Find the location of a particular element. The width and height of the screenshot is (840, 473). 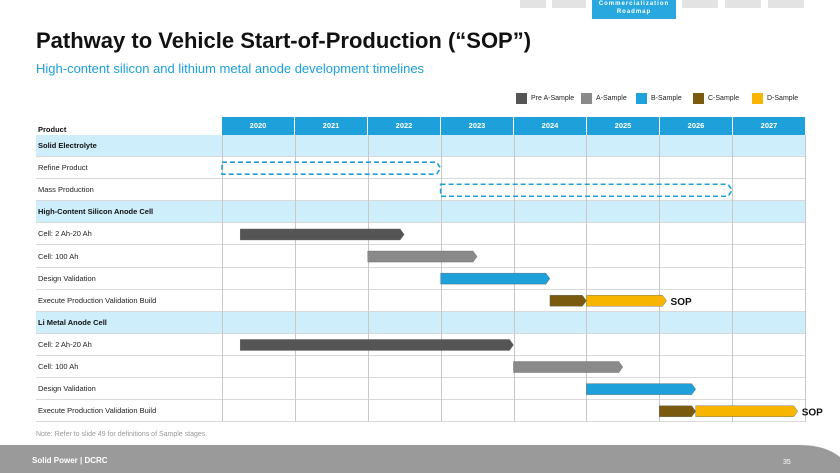

legend-label: D-Sample is located at coordinates (783, 98).